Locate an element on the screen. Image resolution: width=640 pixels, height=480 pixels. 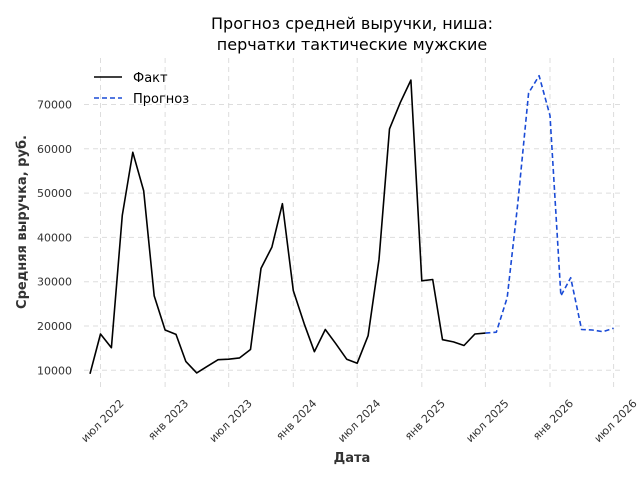
y-axis-ticks: 10000 20000 30000 40000 50000 60000 70000 is located at coordinates (54, 238).